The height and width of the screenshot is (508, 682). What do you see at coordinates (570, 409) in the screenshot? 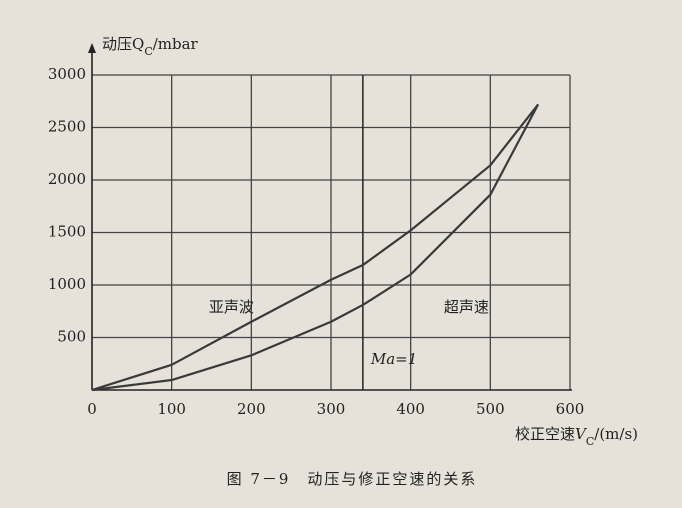
I see `x-tick-label: 600` at bounding box center [570, 409].